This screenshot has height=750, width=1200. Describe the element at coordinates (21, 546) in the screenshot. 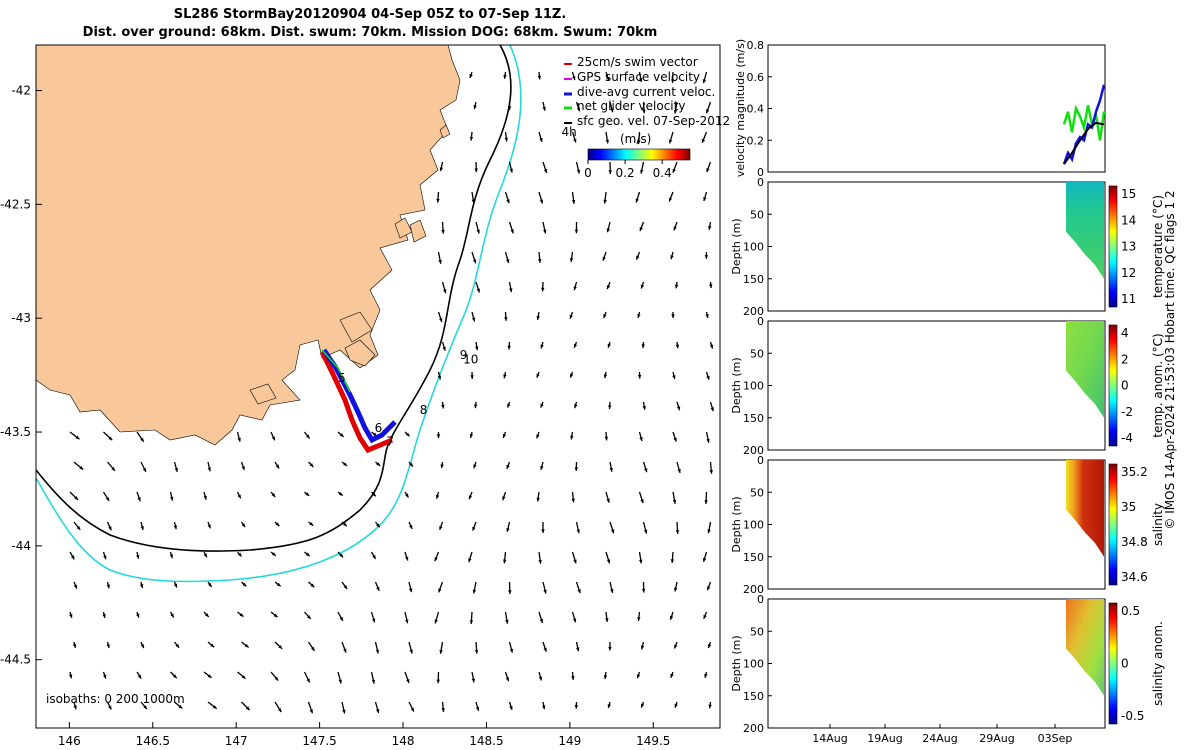

I see `map-y-tick-label: -44` at that location.